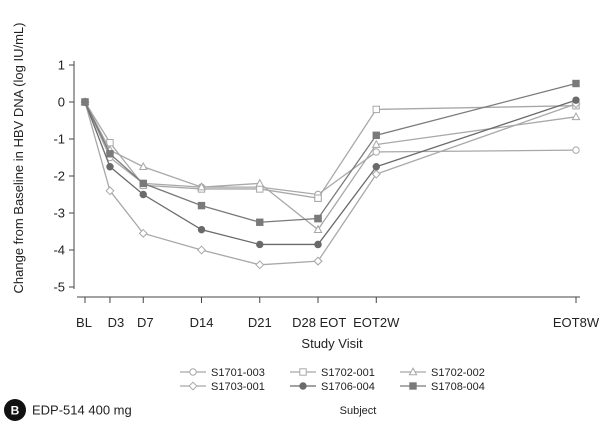 This screenshot has width=616, height=426. Describe the element at coordinates (145, 322) in the screenshot. I see `x-tick-label: D7` at that location.